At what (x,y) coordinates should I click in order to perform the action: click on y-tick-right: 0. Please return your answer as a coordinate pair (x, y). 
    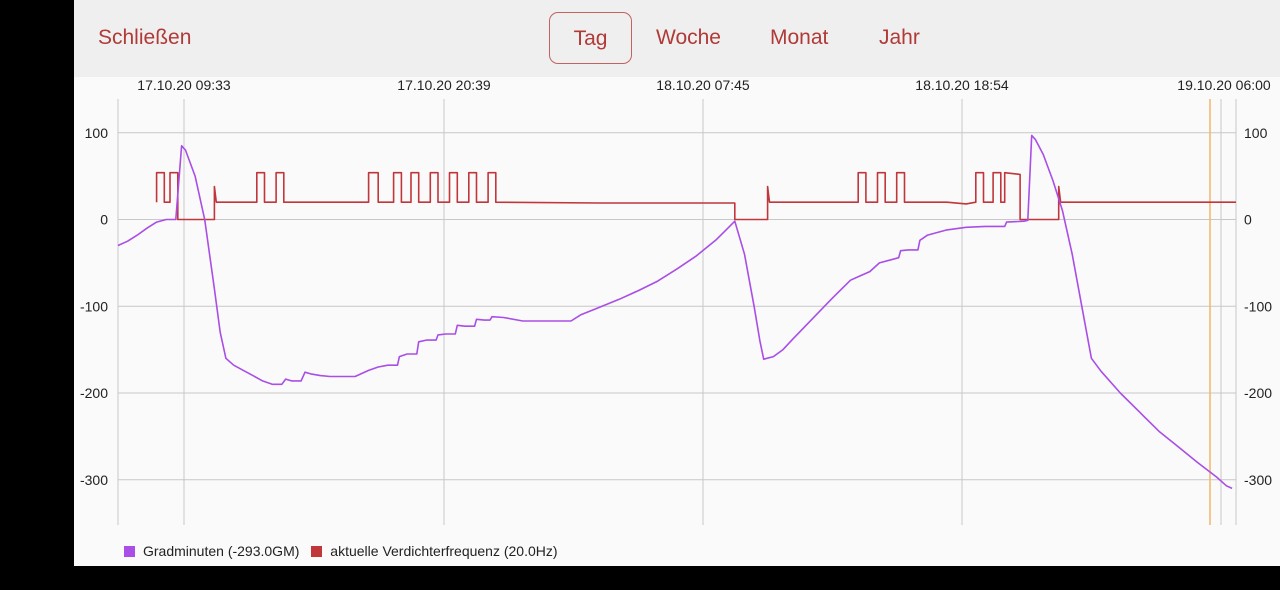
    Looking at the image, I should click on (1248, 220).